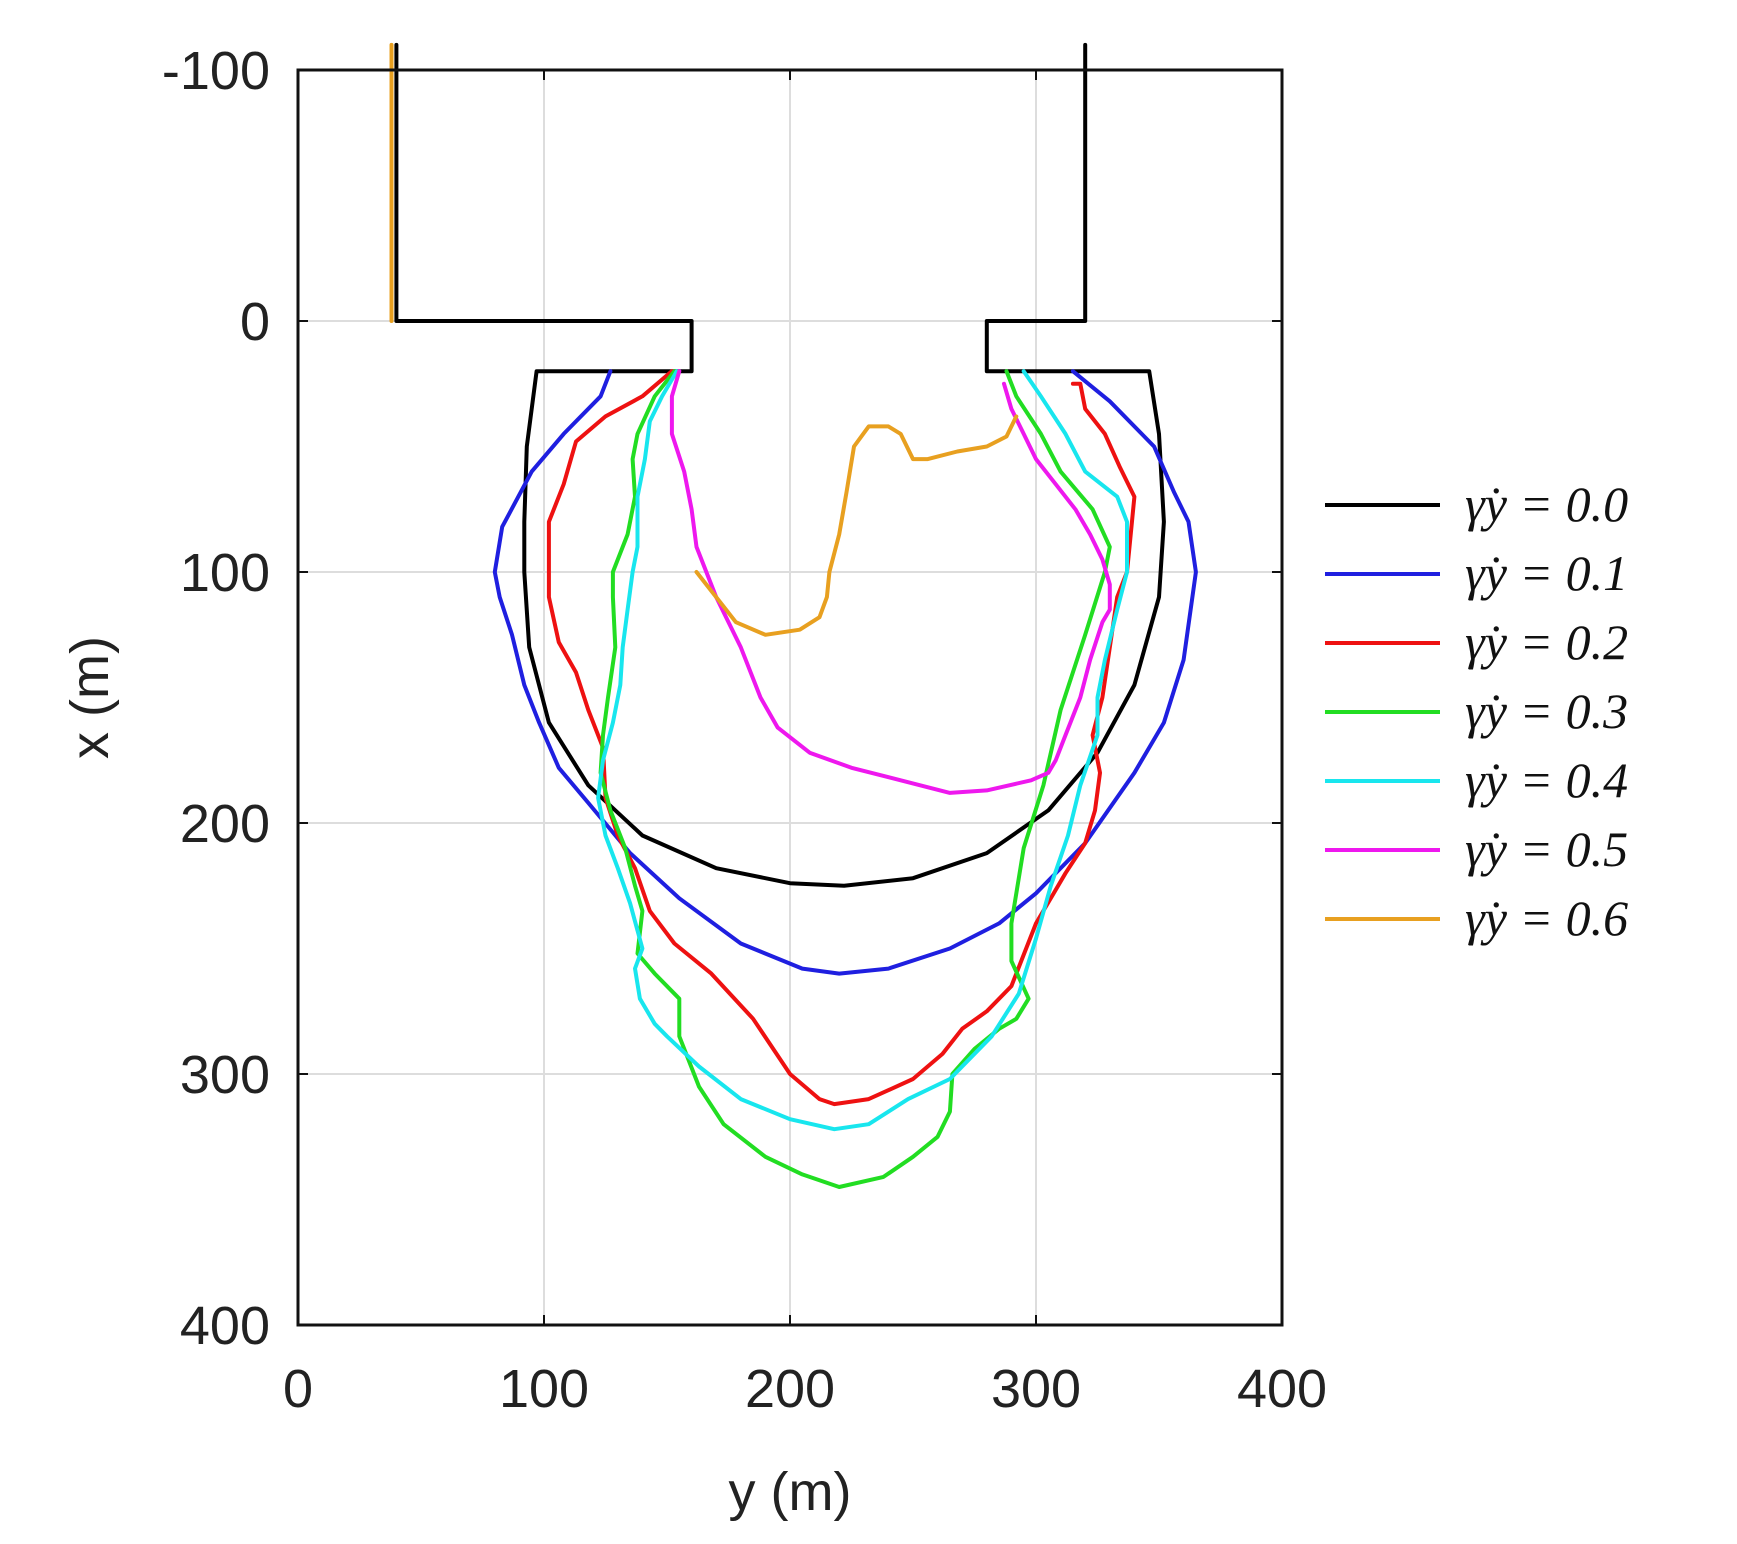 The height and width of the screenshot is (1544, 1737). Describe the element at coordinates (1546, 573) in the screenshot. I see `legend-label-1: γ̇y = 0.1` at that location.